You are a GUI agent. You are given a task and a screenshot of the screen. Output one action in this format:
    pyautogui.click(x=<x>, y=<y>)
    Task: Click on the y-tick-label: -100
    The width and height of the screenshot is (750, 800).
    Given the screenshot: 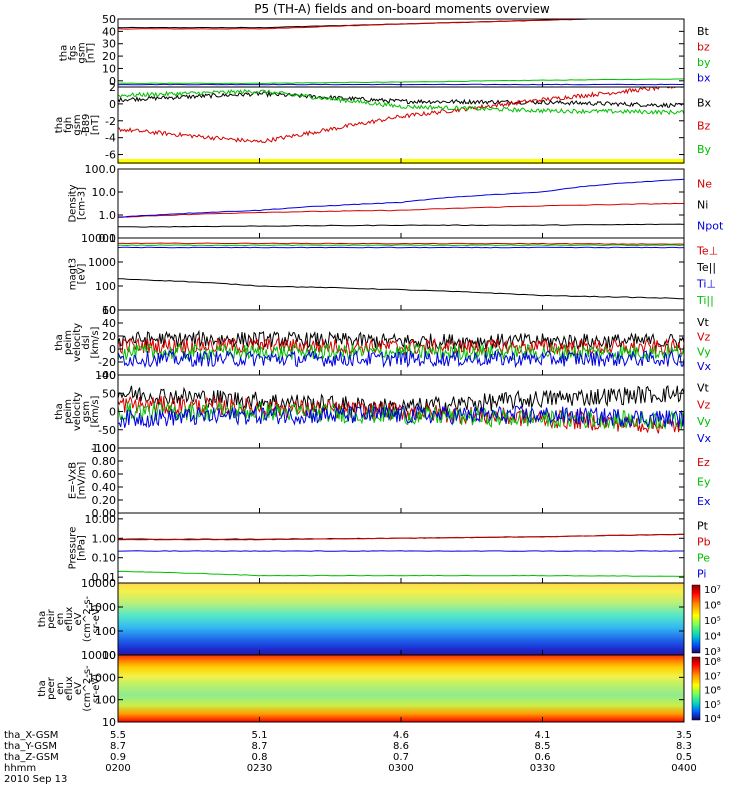 What is the action you would take?
    pyautogui.click(x=103, y=448)
    